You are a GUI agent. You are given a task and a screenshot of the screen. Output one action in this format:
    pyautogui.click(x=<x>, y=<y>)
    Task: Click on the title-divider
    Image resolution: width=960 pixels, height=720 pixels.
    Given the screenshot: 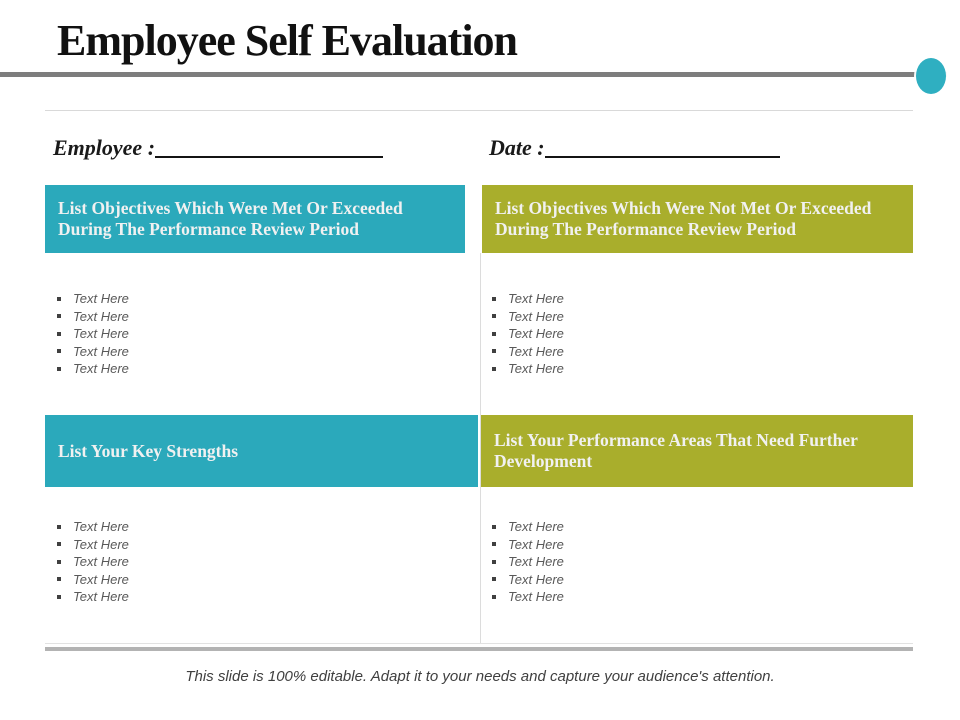 What is the action you would take?
    pyautogui.click(x=473, y=74)
    